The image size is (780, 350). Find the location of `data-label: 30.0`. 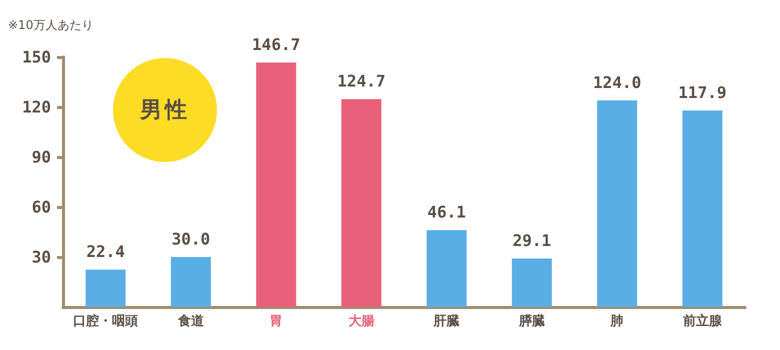

data-label: 30.0 is located at coordinates (191, 239).